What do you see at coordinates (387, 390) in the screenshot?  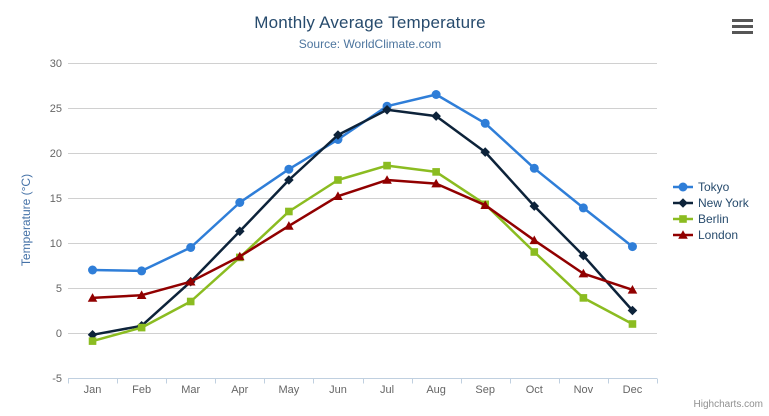 I see `x-axis-label: Jul` at bounding box center [387, 390].